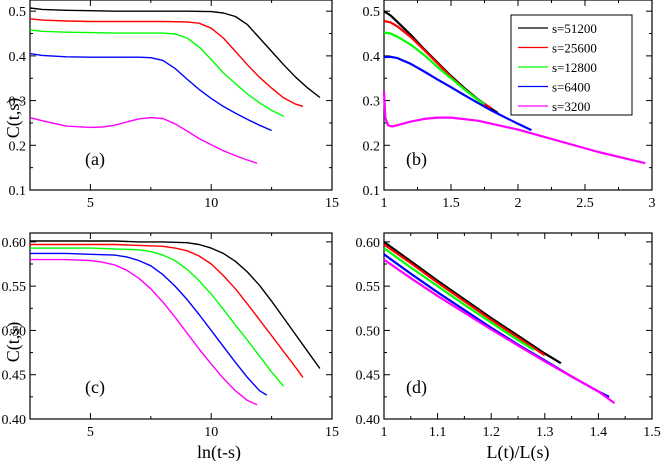  Describe the element at coordinates (14, 376) in the screenshot. I see `panel-c-ytick-label: 0.45` at that location.